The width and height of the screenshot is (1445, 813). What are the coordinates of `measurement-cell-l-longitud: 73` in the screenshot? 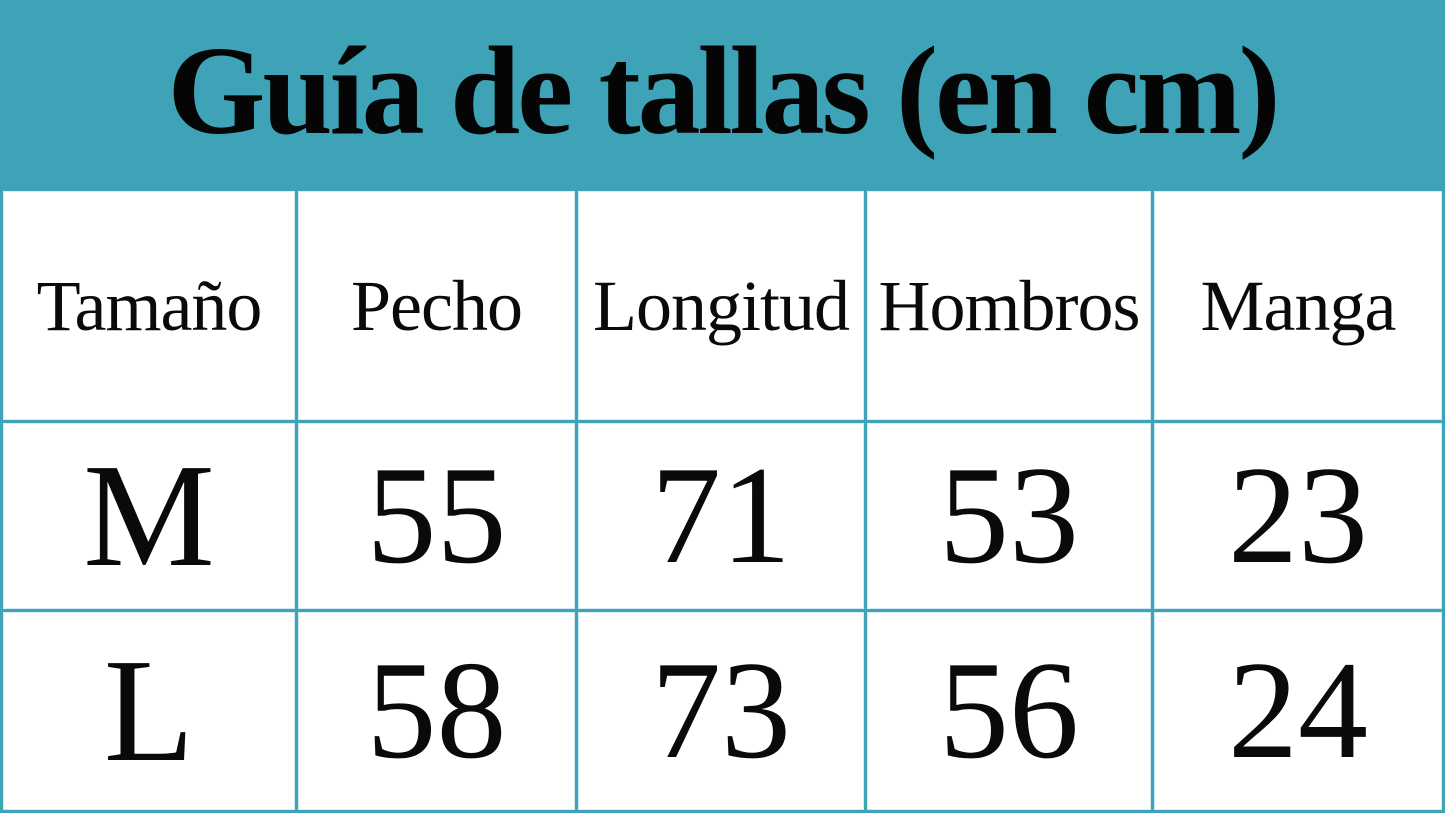 It's located at (721, 711).